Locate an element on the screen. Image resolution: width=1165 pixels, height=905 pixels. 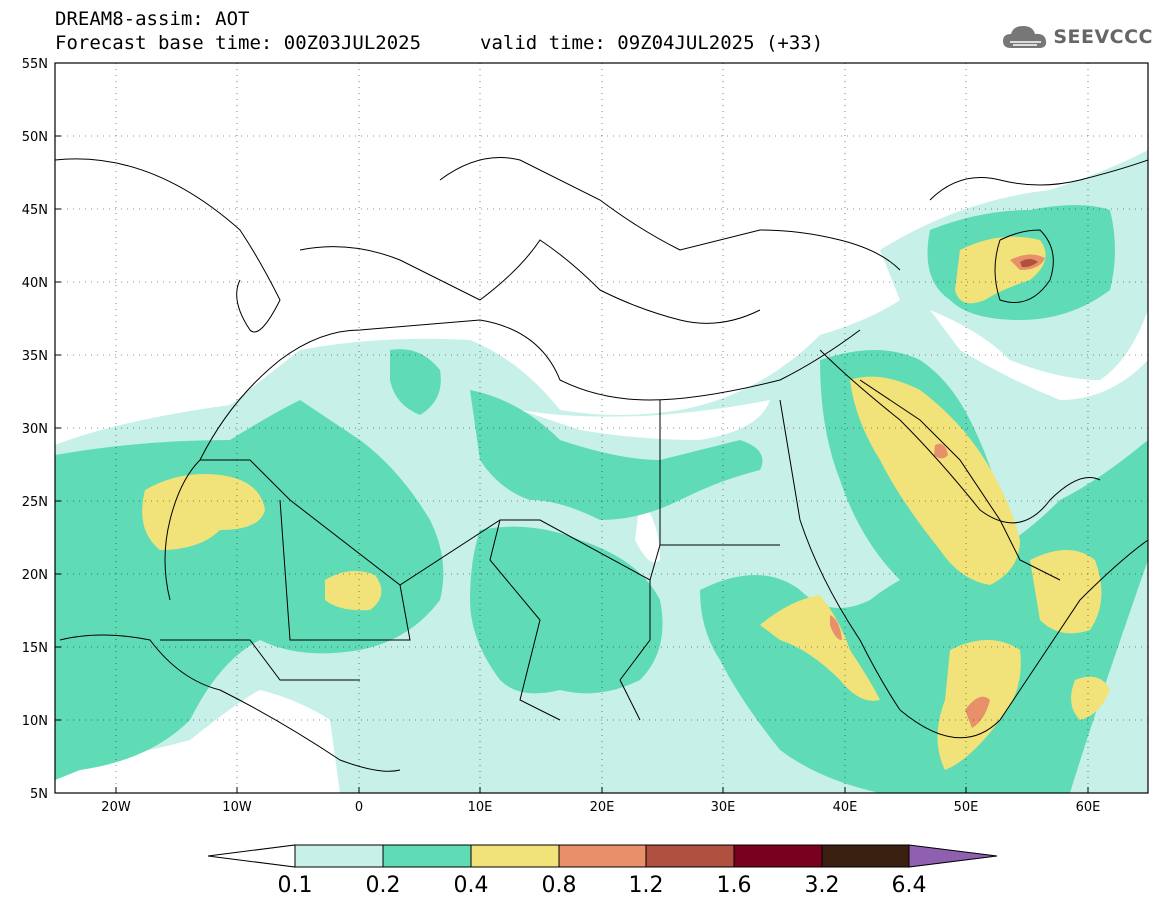
lon-axis: 20W 10W 0 10E 20E 30E 40E 50E 60E is located at coordinates (600, 801).